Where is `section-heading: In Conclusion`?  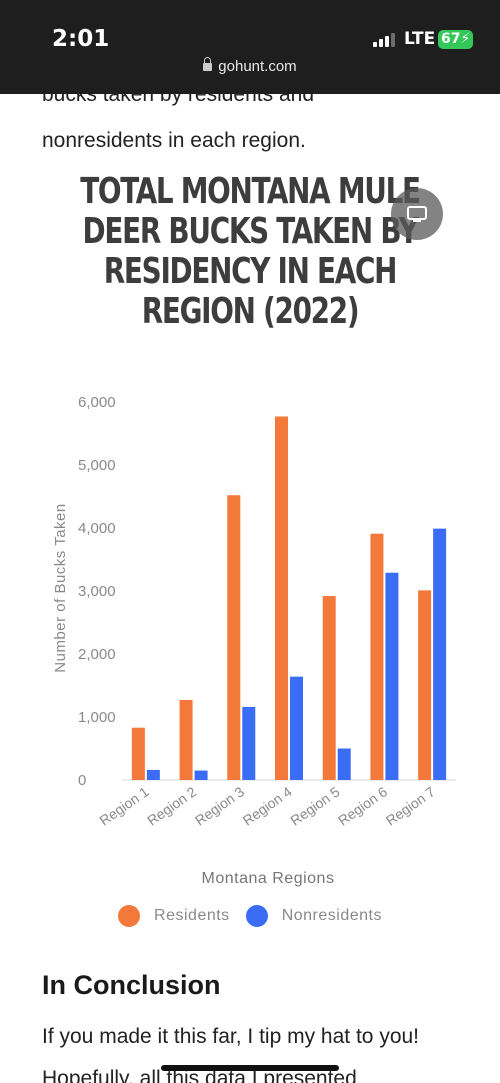
section-heading: In Conclusion is located at coordinates (131, 985).